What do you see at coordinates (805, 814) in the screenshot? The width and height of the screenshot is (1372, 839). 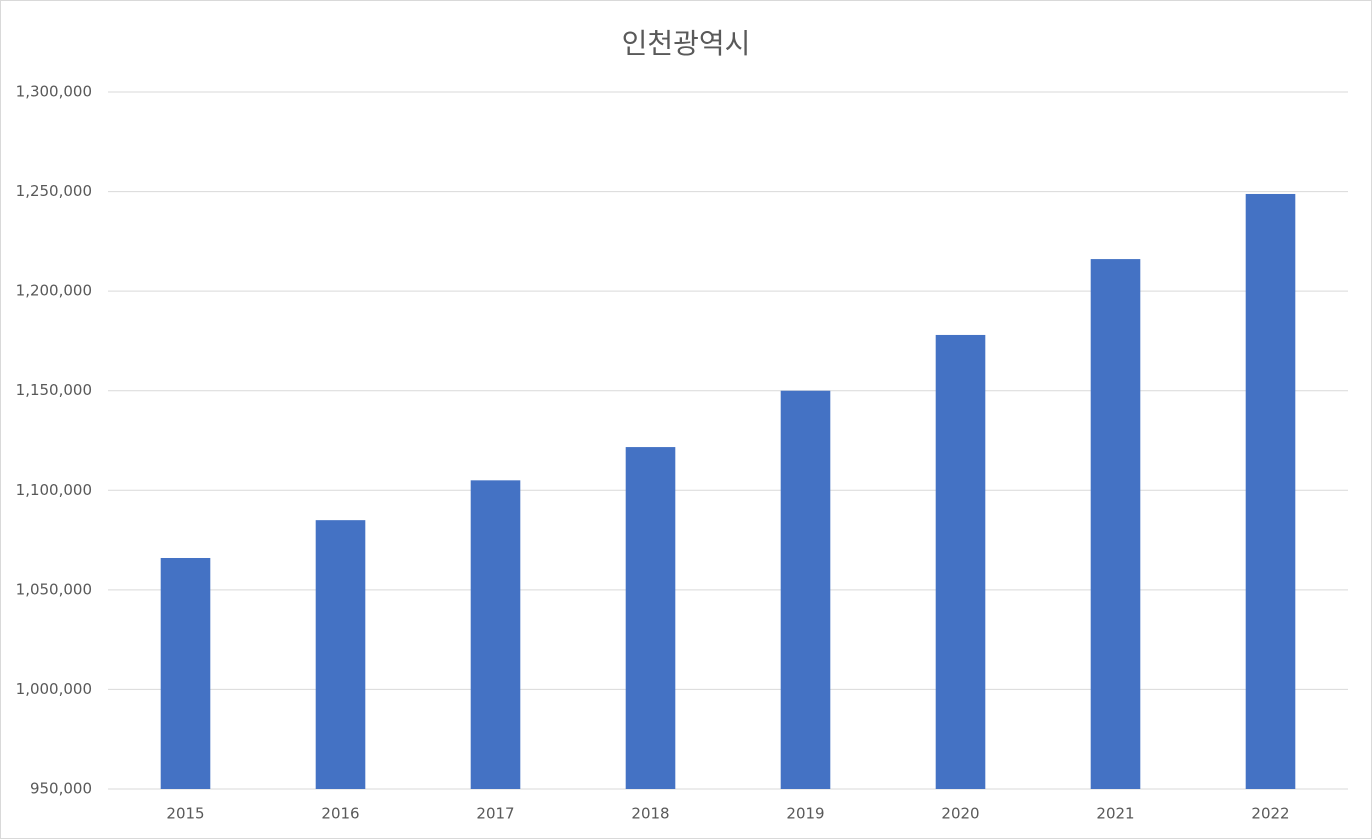 I see `x-tick-label: 2019` at bounding box center [805, 814].